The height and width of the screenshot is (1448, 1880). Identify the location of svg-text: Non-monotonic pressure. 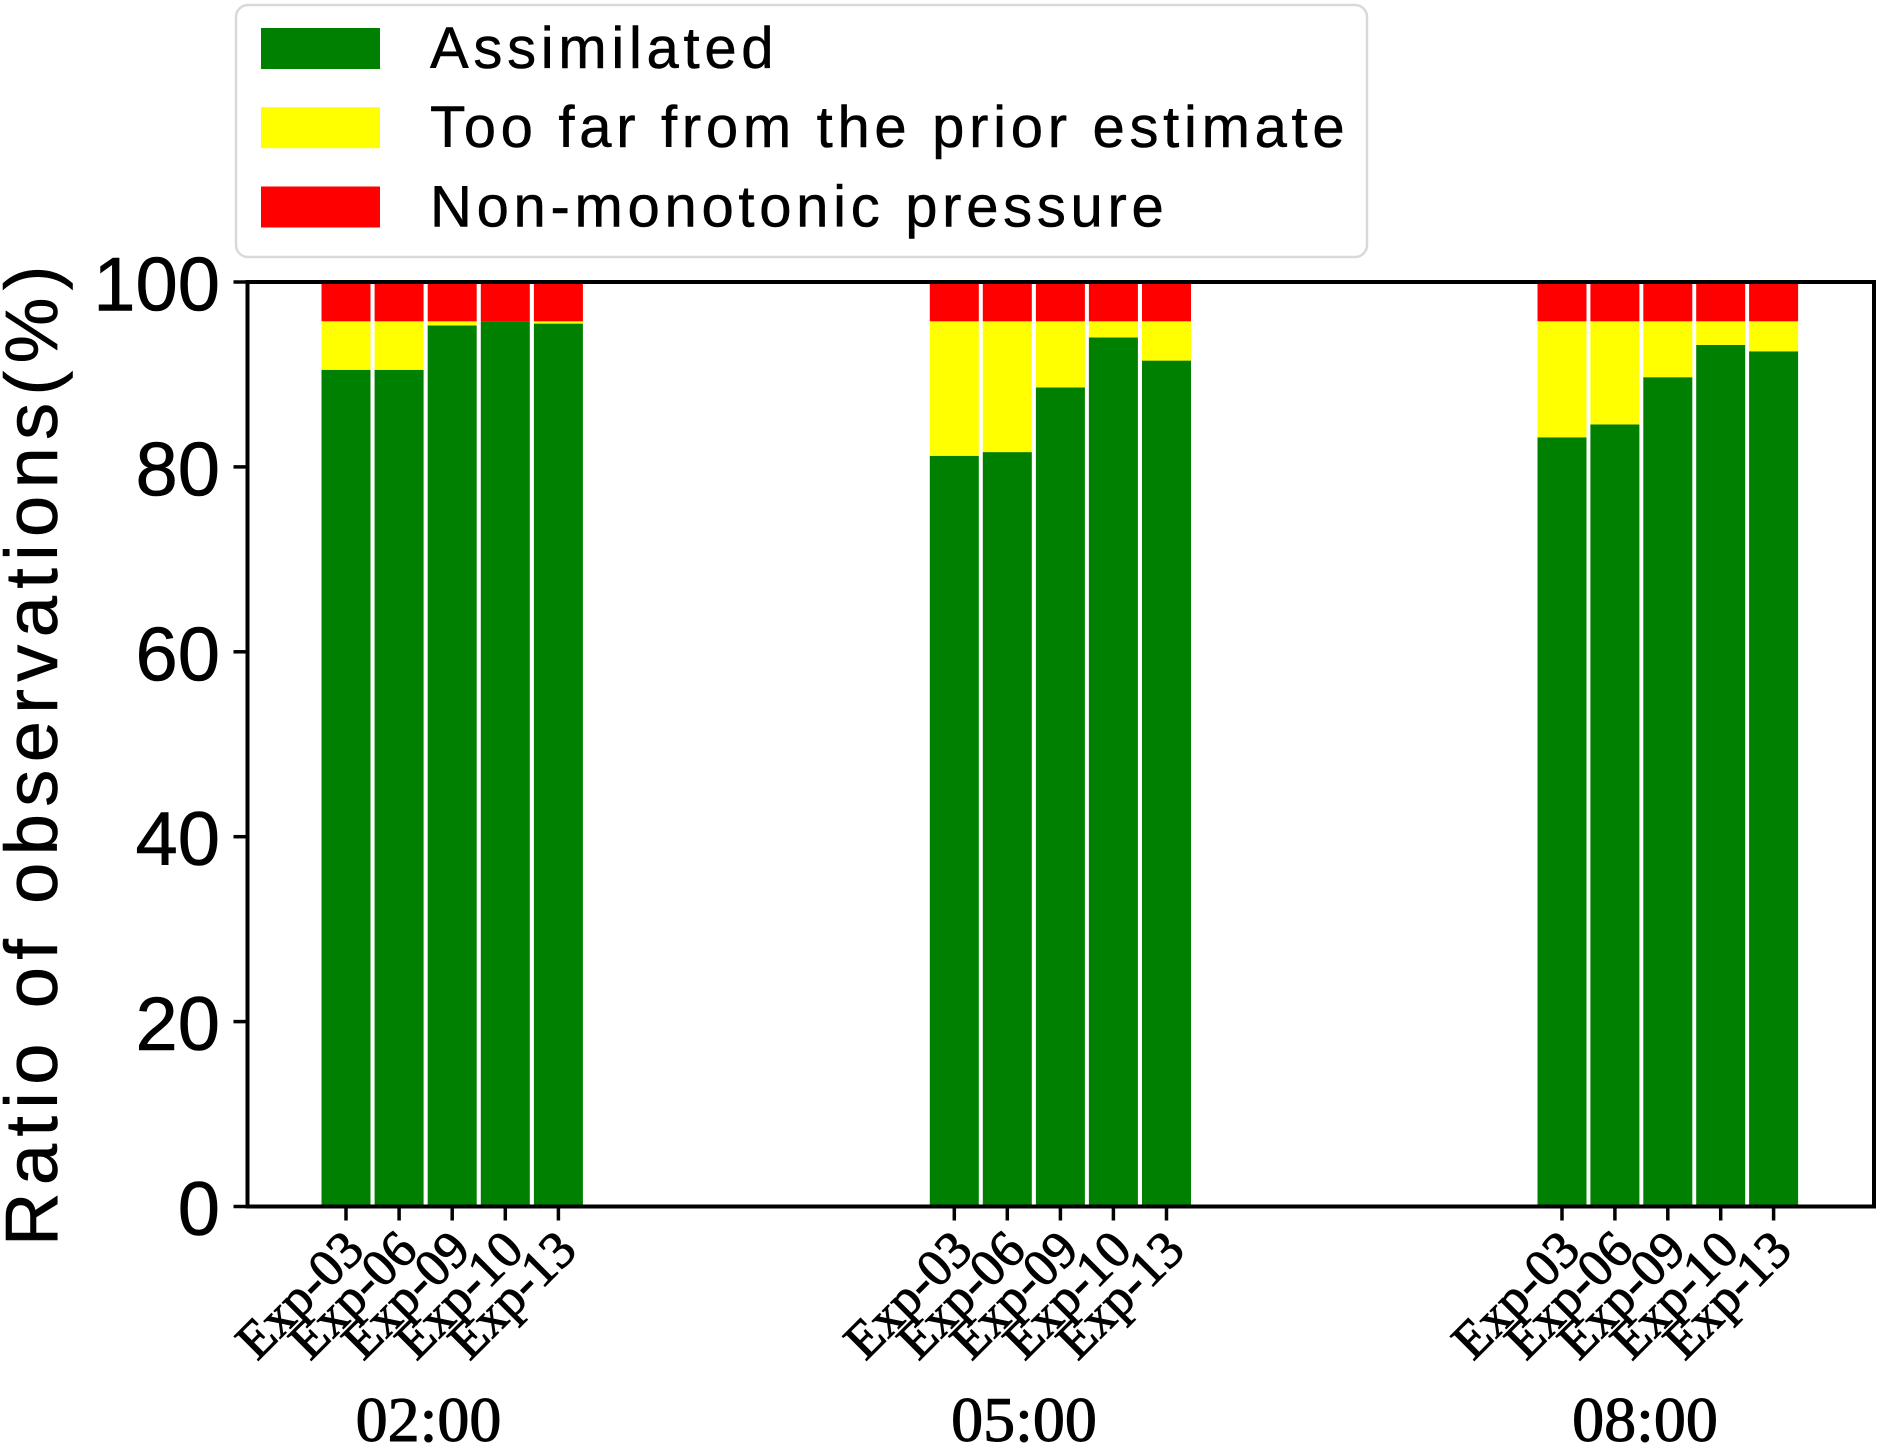
(799, 207).